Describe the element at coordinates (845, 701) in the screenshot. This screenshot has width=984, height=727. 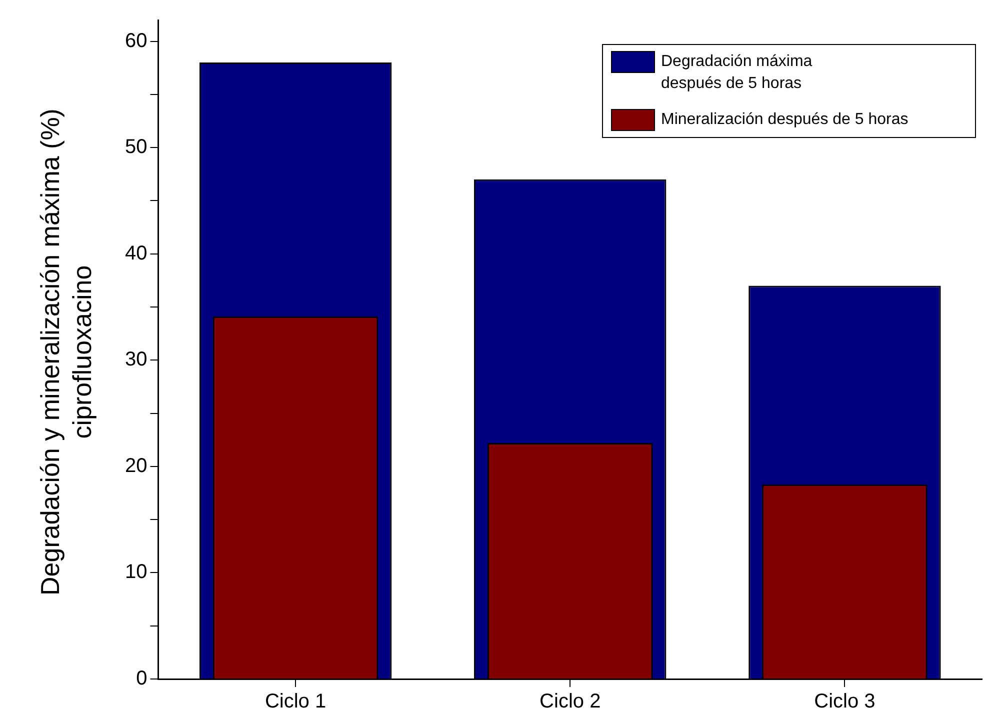
I see `x-tick-label: Ciclo 3` at that location.